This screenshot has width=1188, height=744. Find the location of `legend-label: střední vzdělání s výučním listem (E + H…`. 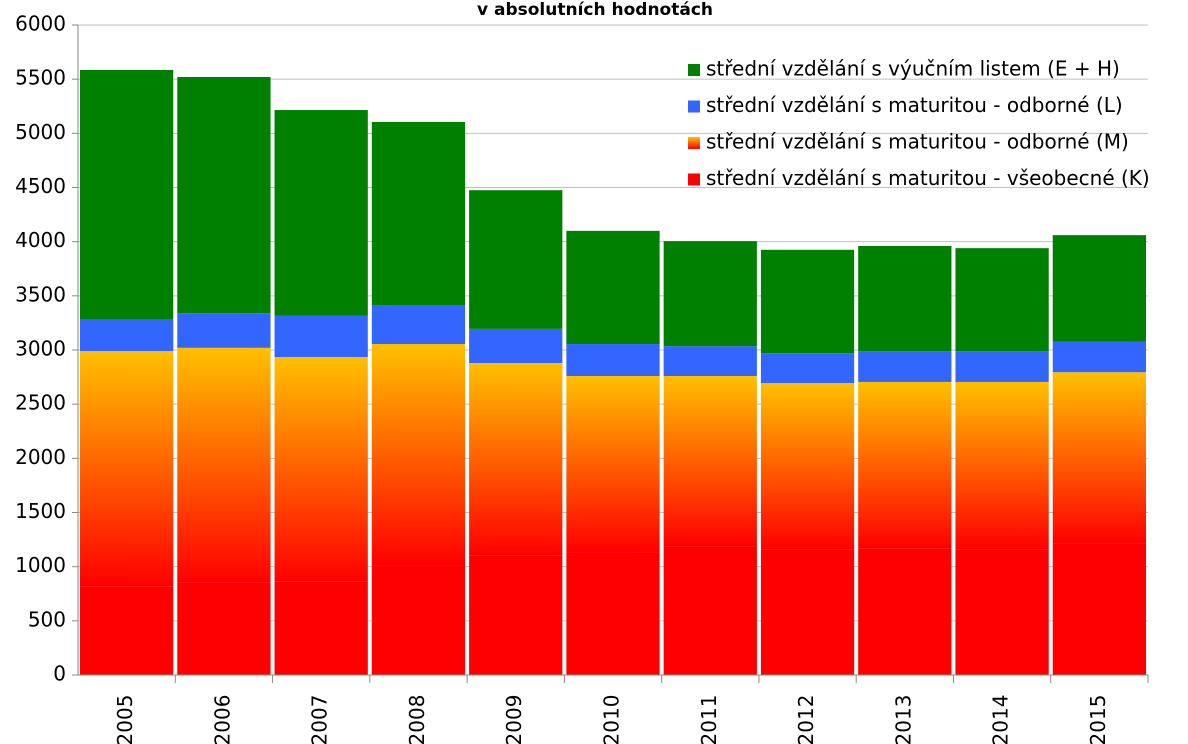

legend-label: střední vzdělání s výučním listem (E + H… is located at coordinates (913, 69).